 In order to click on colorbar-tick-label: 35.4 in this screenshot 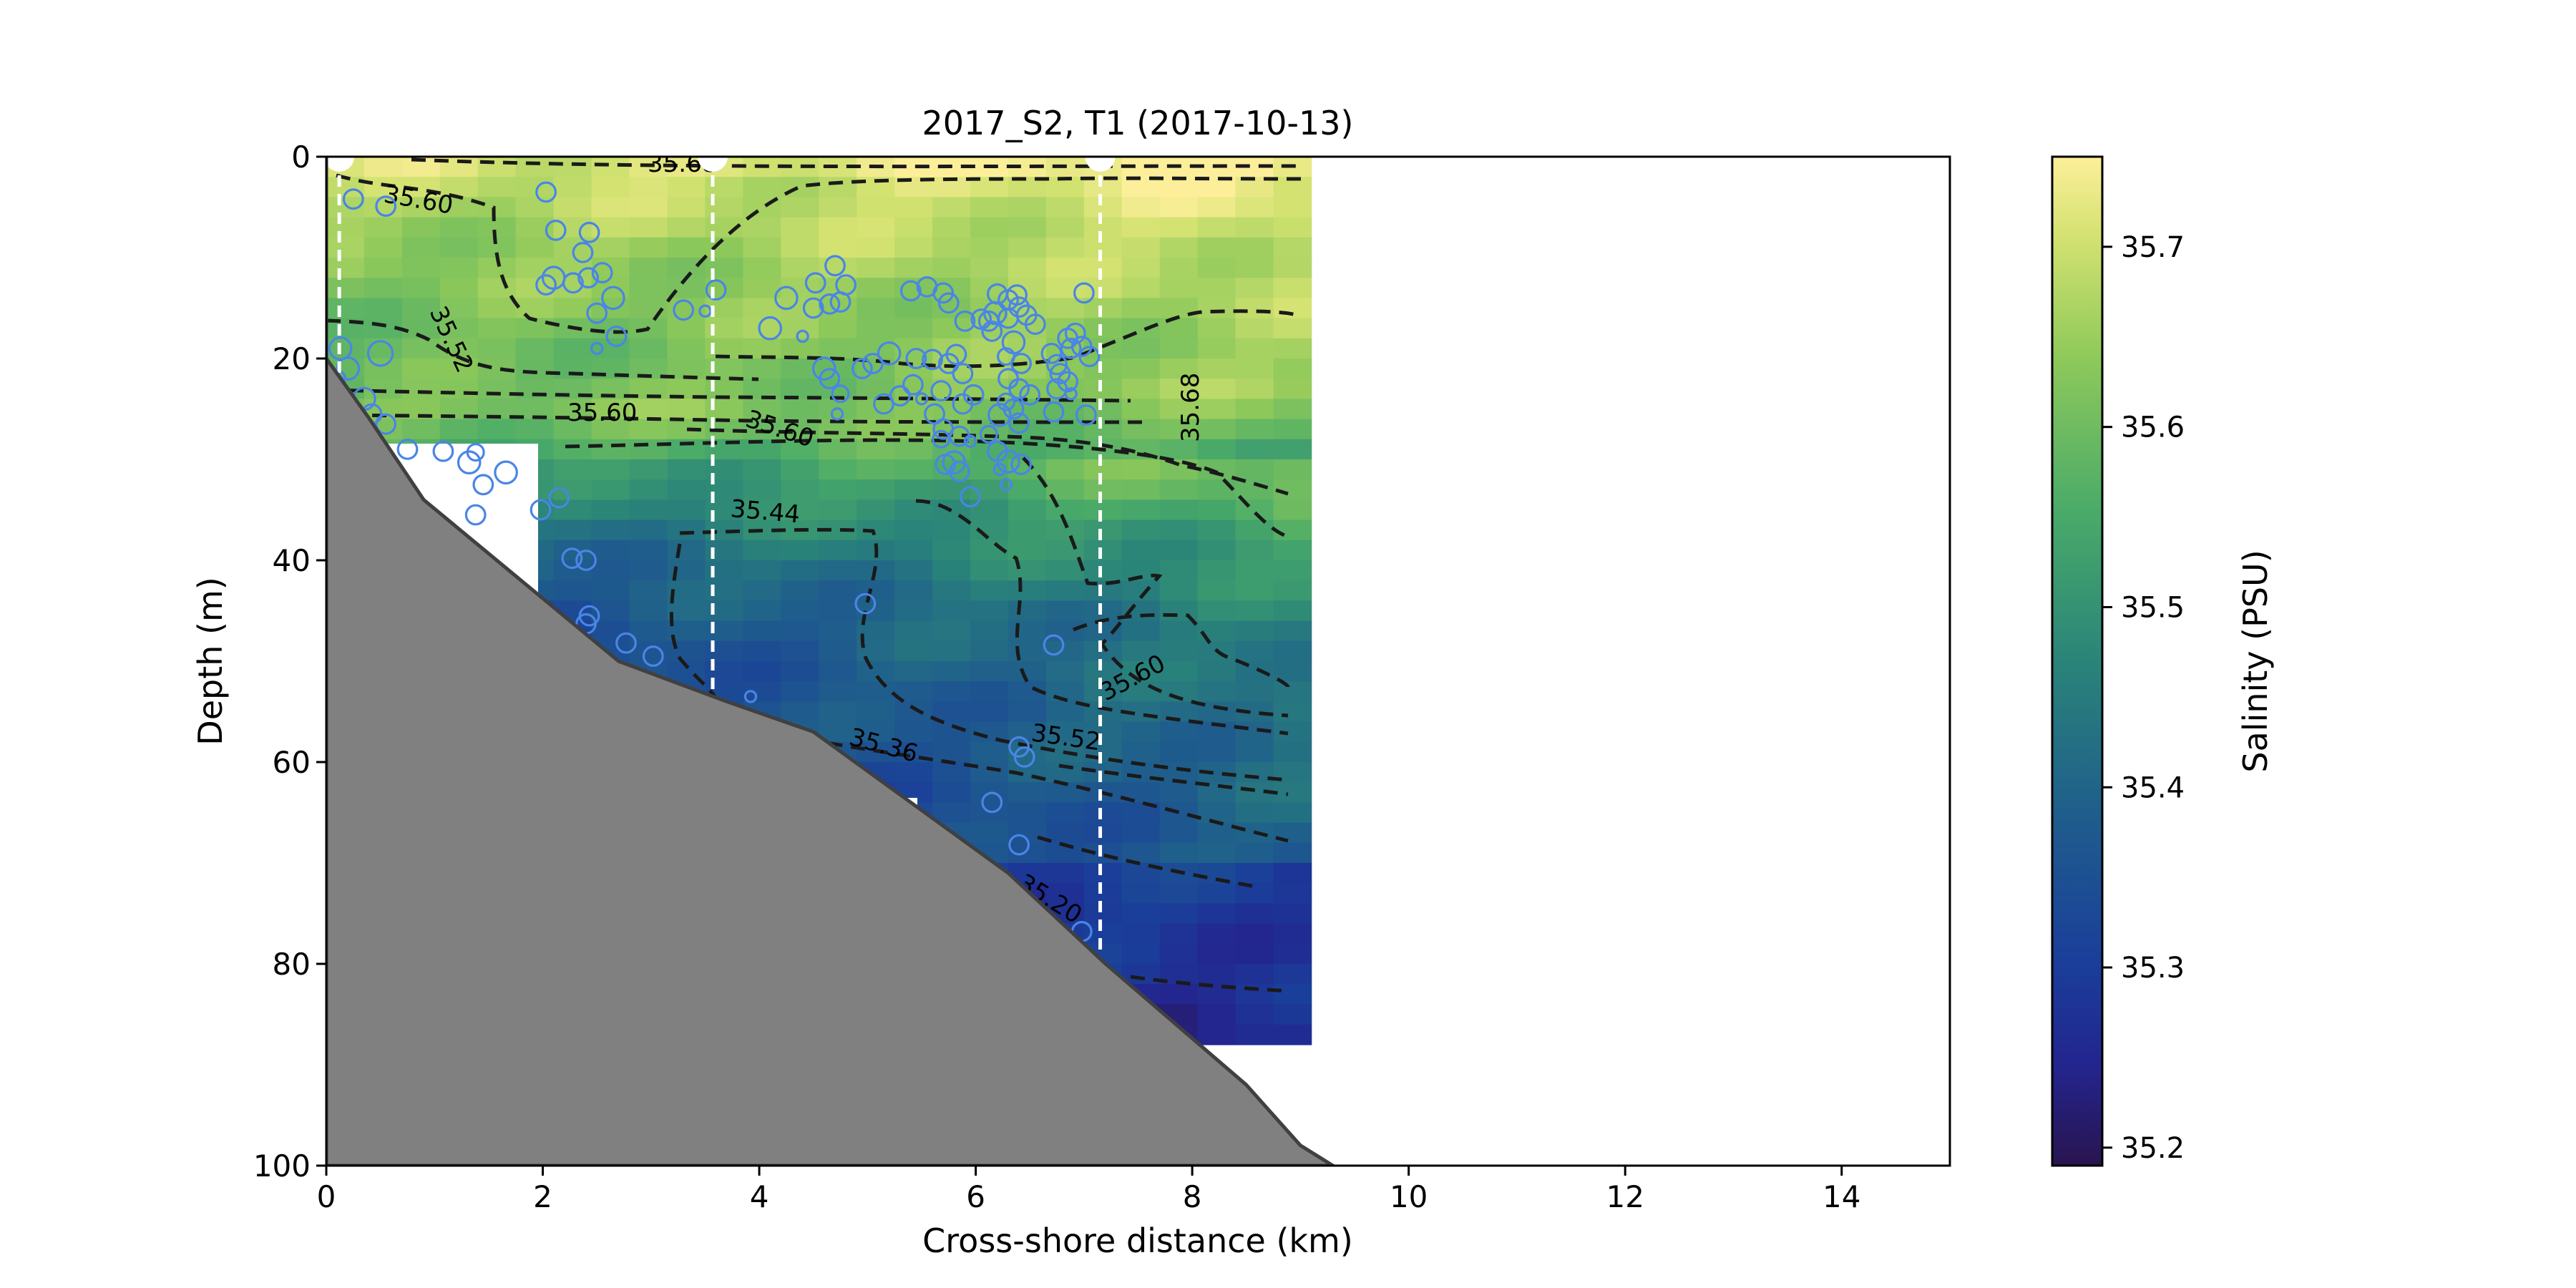, I will do `click(2153, 788)`.